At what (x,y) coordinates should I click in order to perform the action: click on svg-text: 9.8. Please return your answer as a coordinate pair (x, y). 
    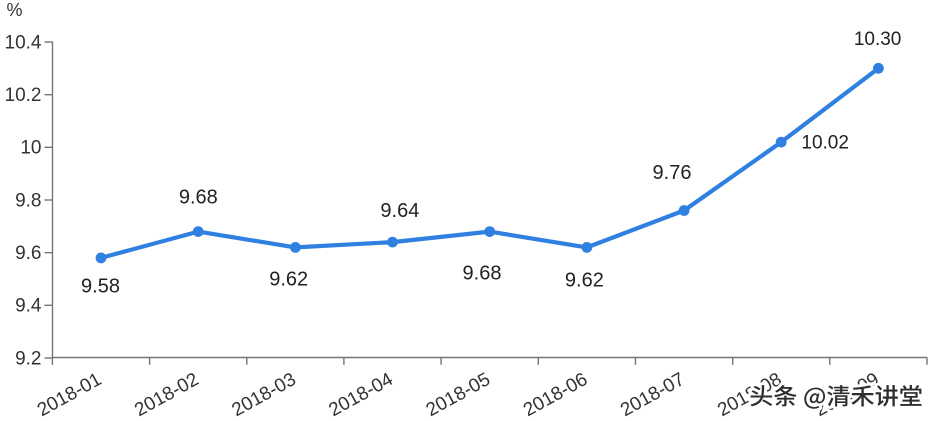
    Looking at the image, I should click on (28, 200).